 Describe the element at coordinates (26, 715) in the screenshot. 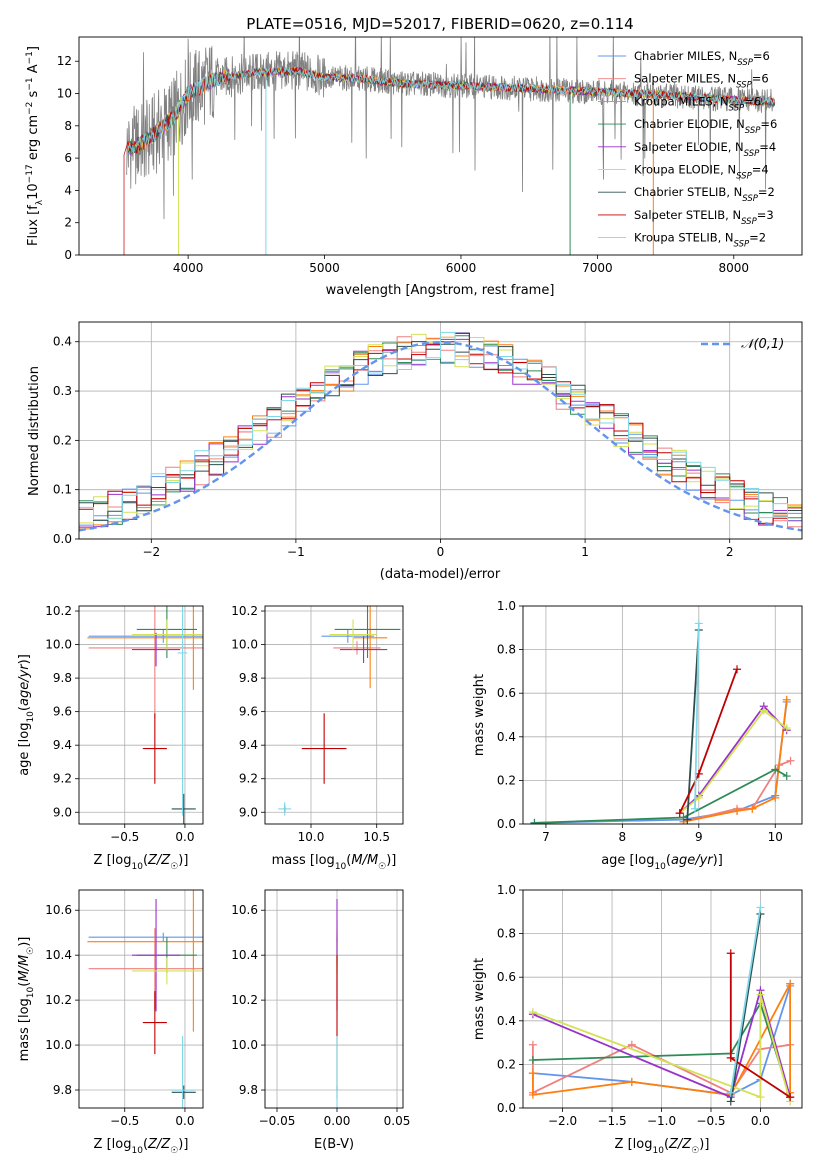

I see `y-axis-label: age [log10(age/yr)]` at that location.